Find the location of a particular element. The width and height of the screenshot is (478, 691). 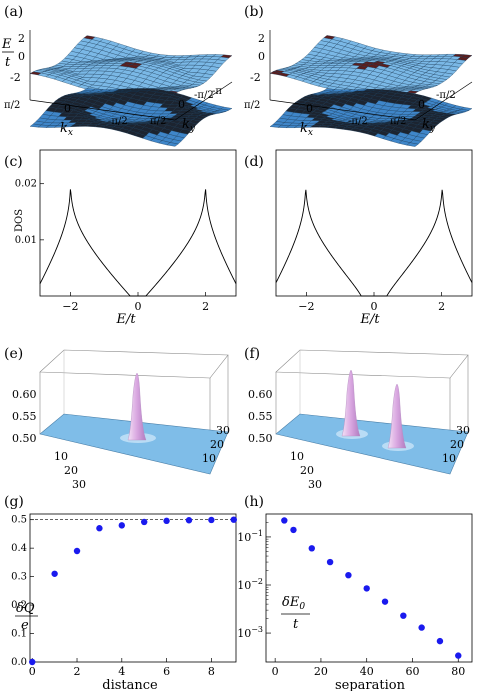

panel-label-g: (g) is located at coordinates (14, 502).